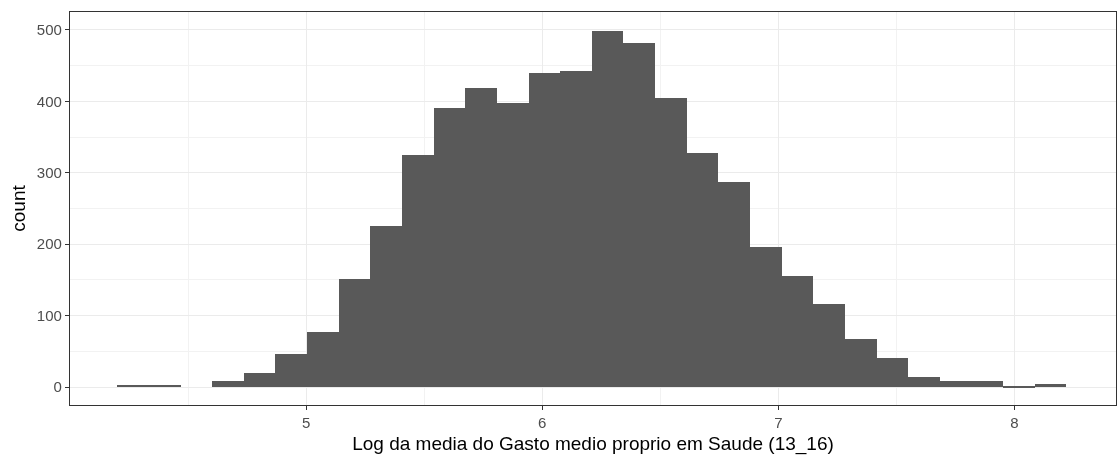 Image resolution: width=1120 pixels, height=475 pixels. What do you see at coordinates (18, 208) in the screenshot?
I see `y-axis-title: count` at bounding box center [18, 208].